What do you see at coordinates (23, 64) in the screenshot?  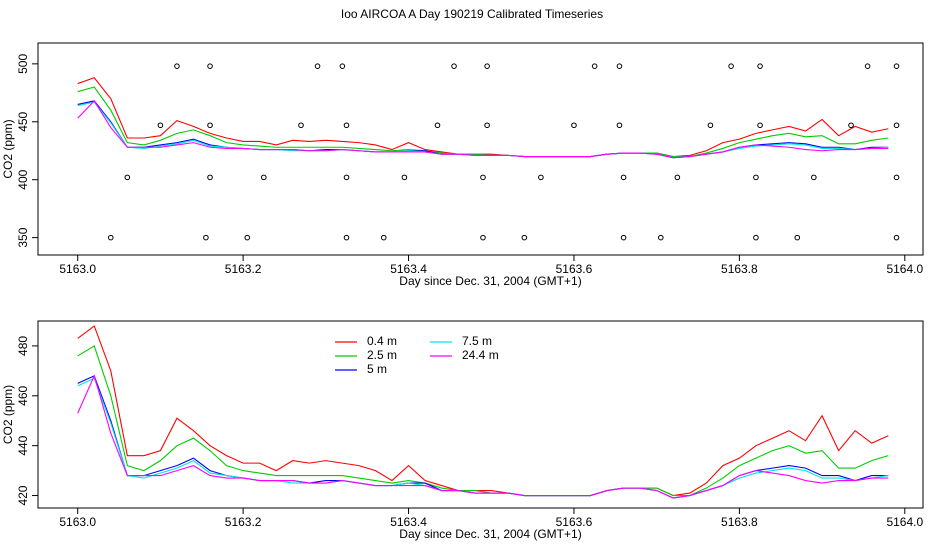 I see `y-tick-label: 500` at bounding box center [23, 64].